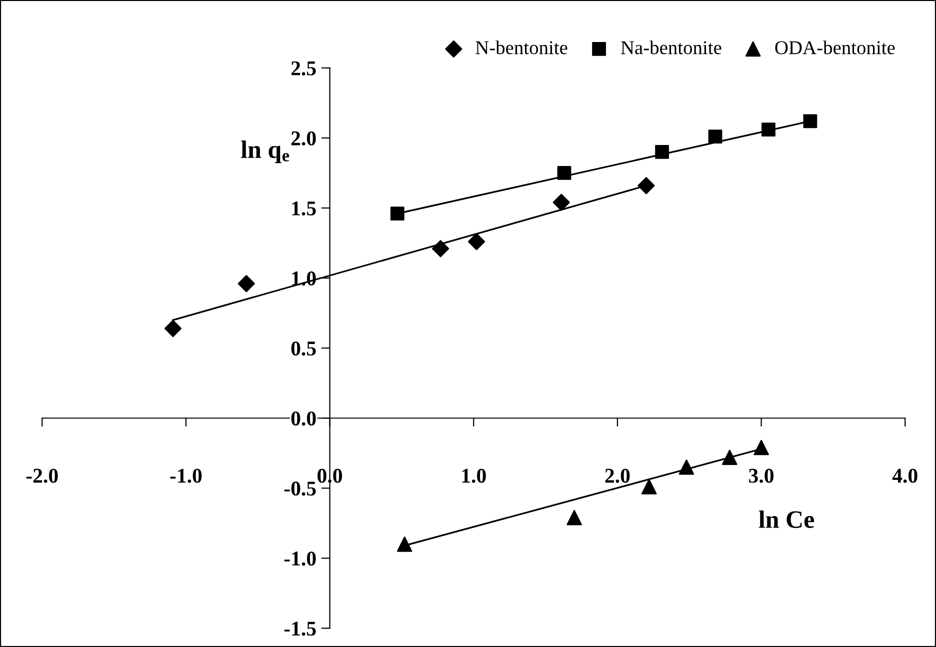  I want to click on x-tick-label: -2.0, so click(42, 475).